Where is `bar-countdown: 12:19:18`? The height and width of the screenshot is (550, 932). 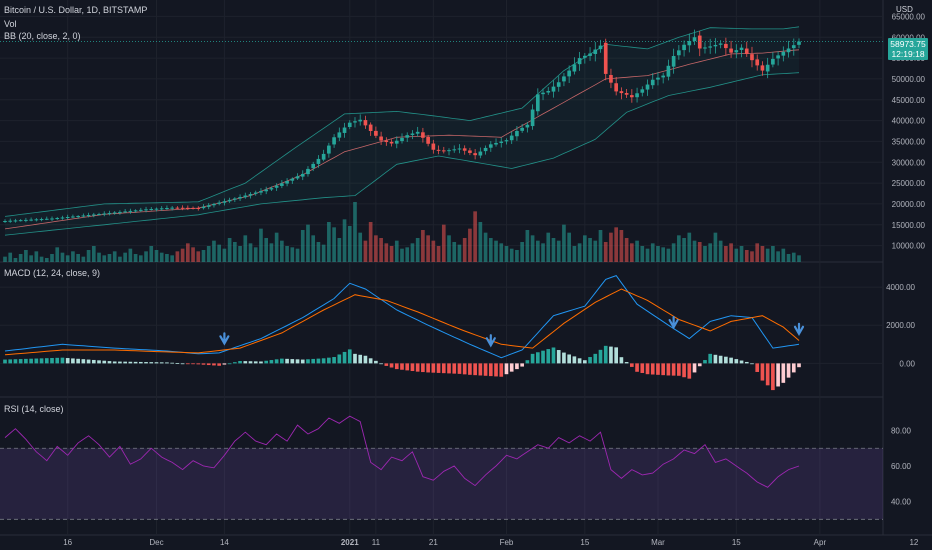
bar-countdown: 12:19:18 is located at coordinates (908, 54).